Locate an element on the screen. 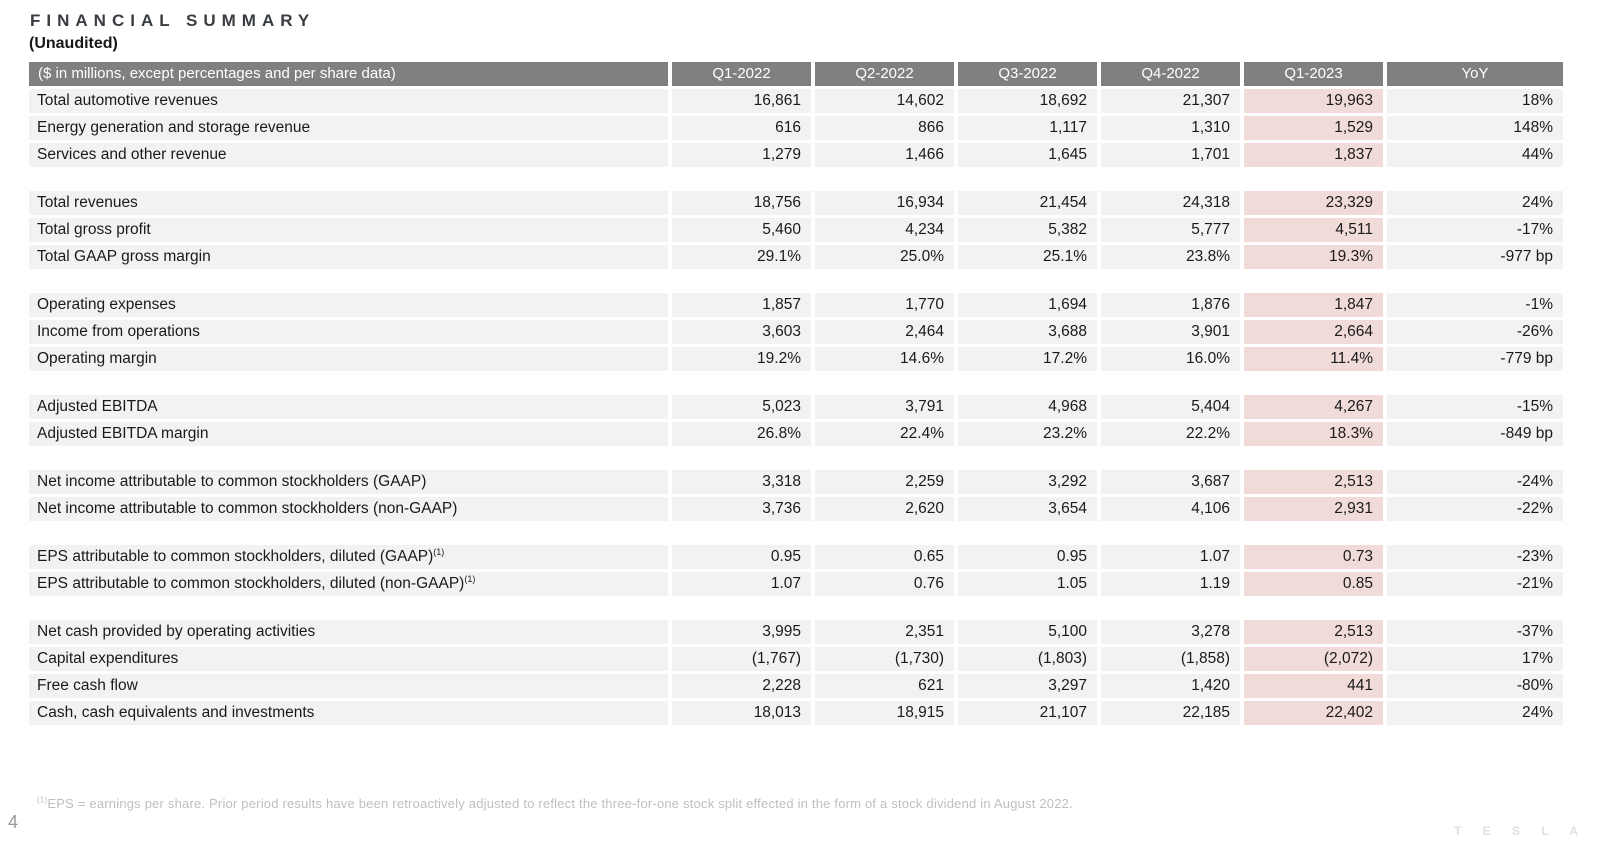 The image size is (1603, 845). row-label: Cash, cash equivalents and investments is located at coordinates (348, 713).